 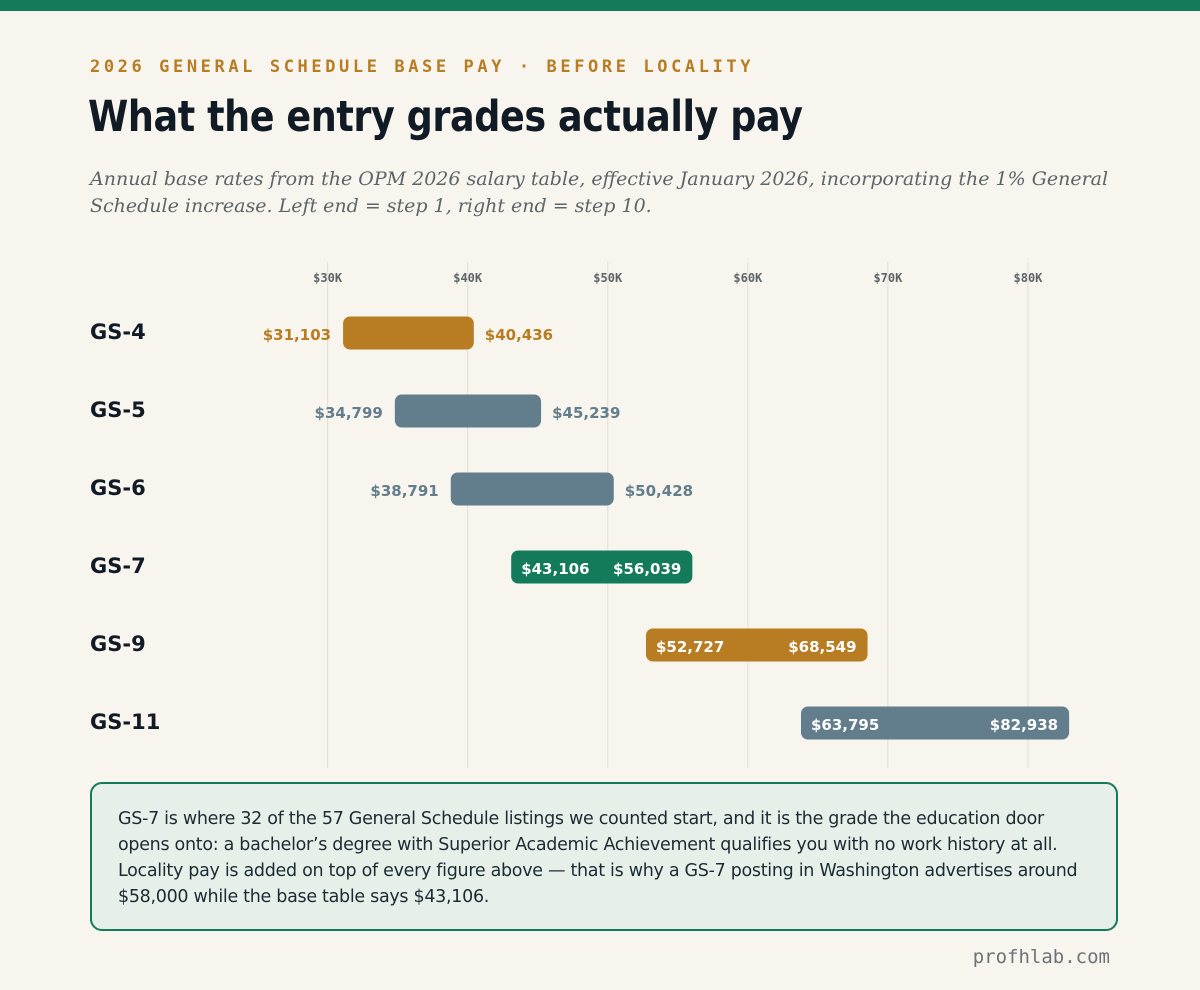 What do you see at coordinates (349, 413) in the screenshot?
I see `step1-value-label: $34,799` at bounding box center [349, 413].